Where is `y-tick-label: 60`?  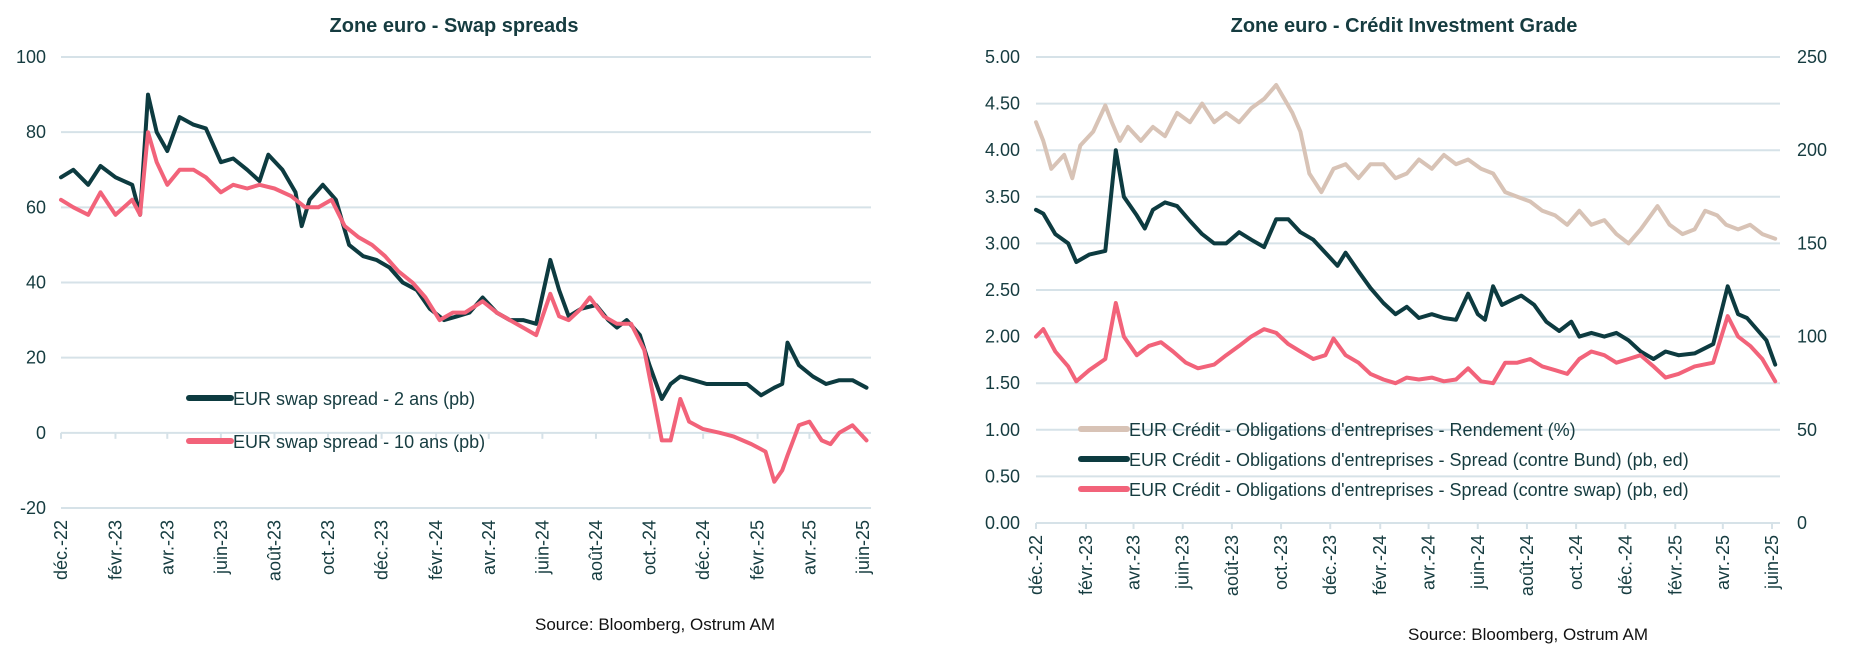
y-tick-label: 60 is located at coordinates (36, 207).